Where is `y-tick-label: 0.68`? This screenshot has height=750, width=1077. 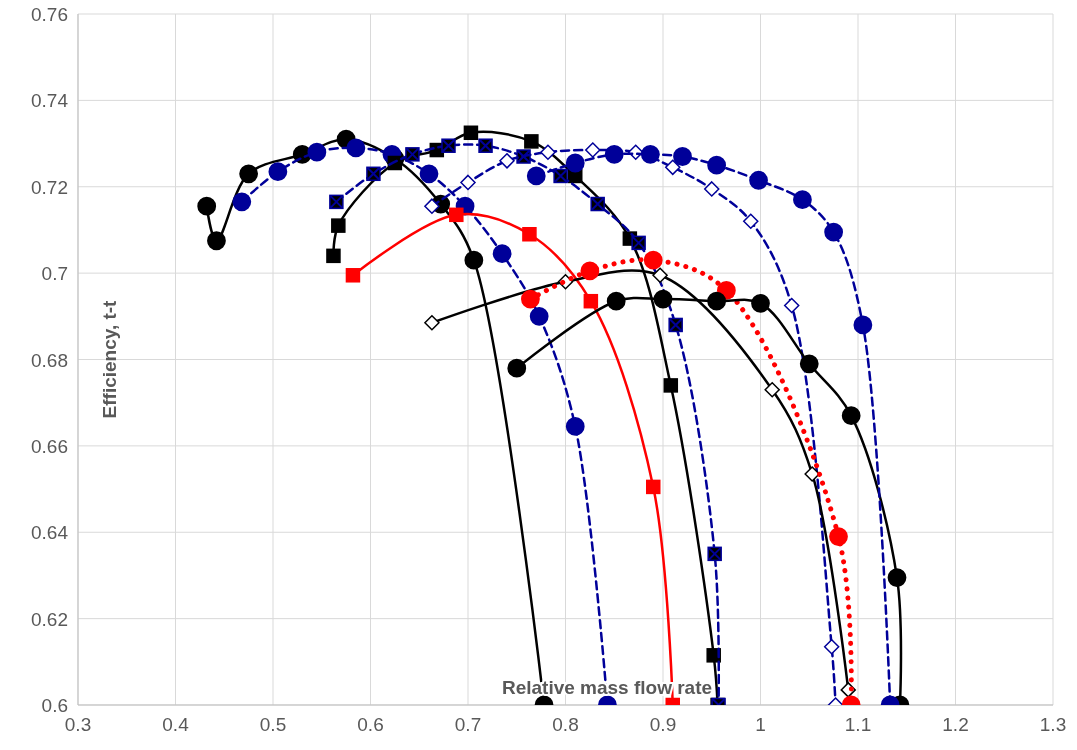 y-tick-label: 0.68 is located at coordinates (49, 360).